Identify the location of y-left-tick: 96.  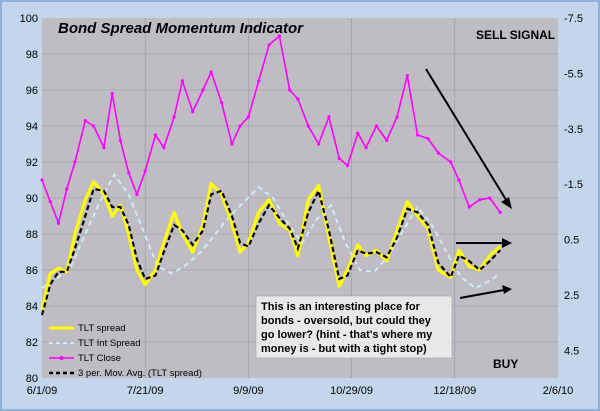
(32, 91).